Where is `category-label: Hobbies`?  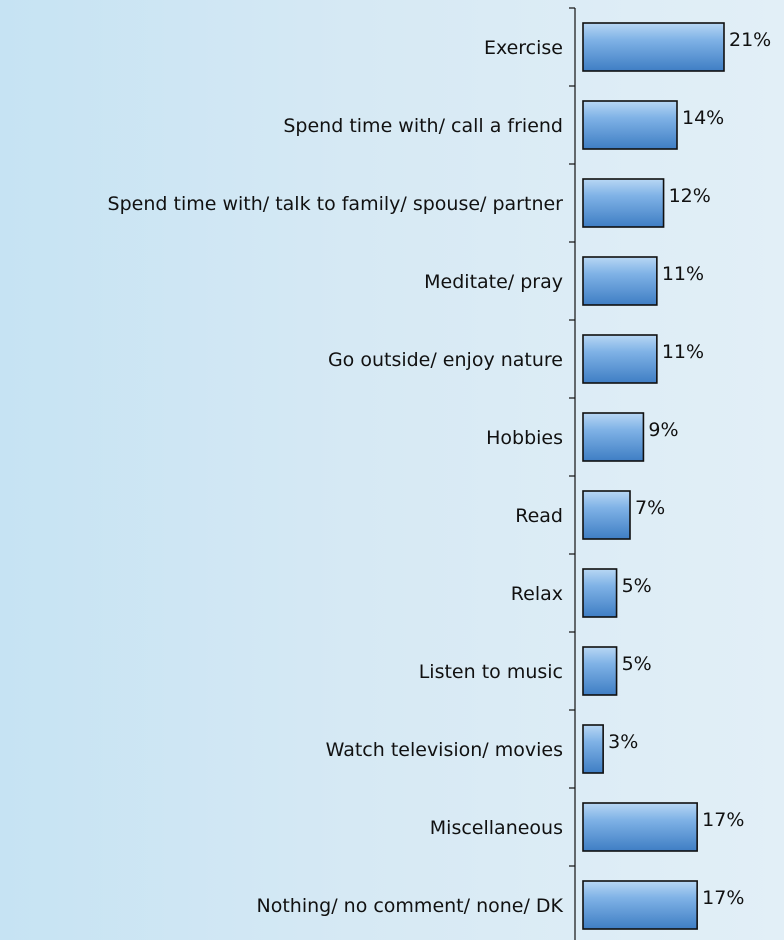
category-label: Hobbies is located at coordinates (524, 438).